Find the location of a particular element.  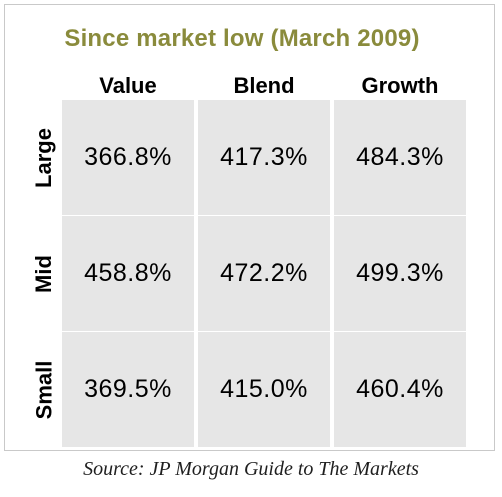

cell-small-value: 369.5% is located at coordinates (128, 389).